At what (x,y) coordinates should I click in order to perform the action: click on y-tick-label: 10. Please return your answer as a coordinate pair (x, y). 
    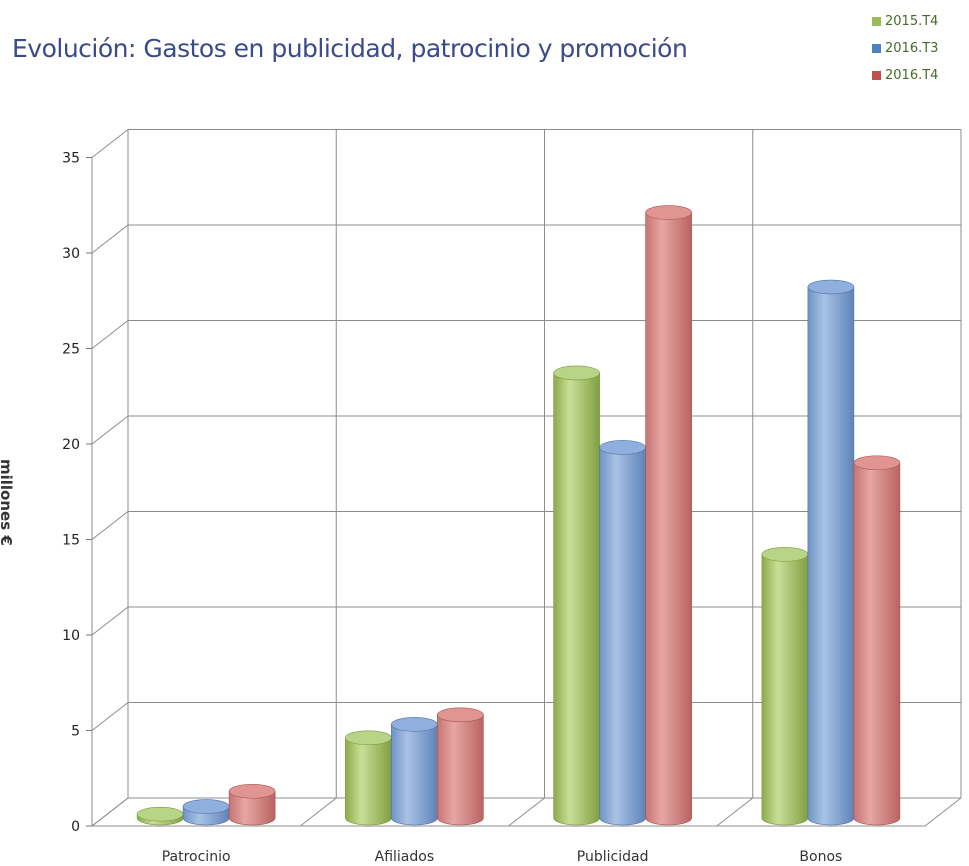
    Looking at the image, I should click on (71, 636).